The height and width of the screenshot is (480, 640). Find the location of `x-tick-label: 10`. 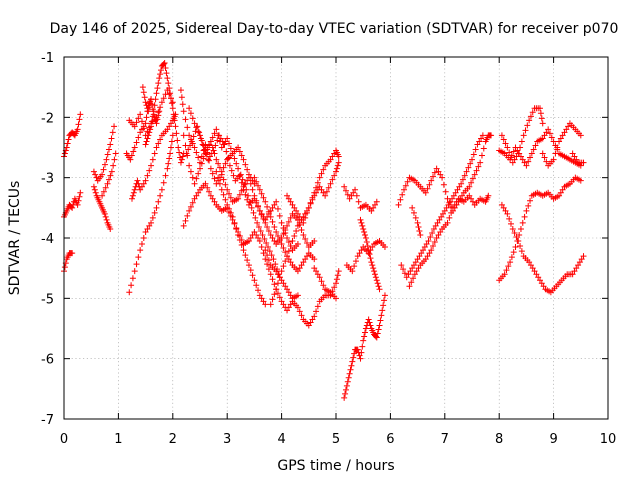

x-tick-label: 10 is located at coordinates (608, 439).